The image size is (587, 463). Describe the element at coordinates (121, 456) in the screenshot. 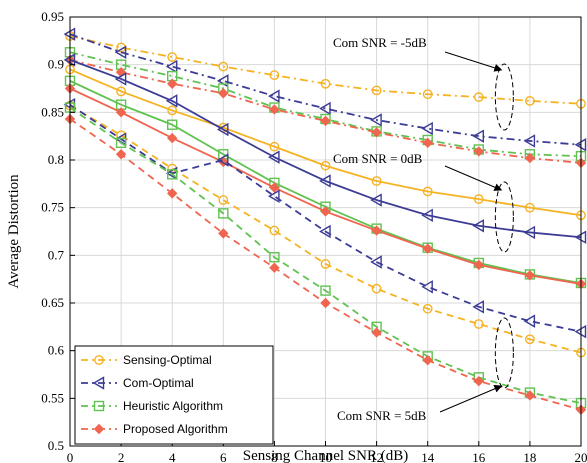

I see `x-tick-label: 2` at that location.